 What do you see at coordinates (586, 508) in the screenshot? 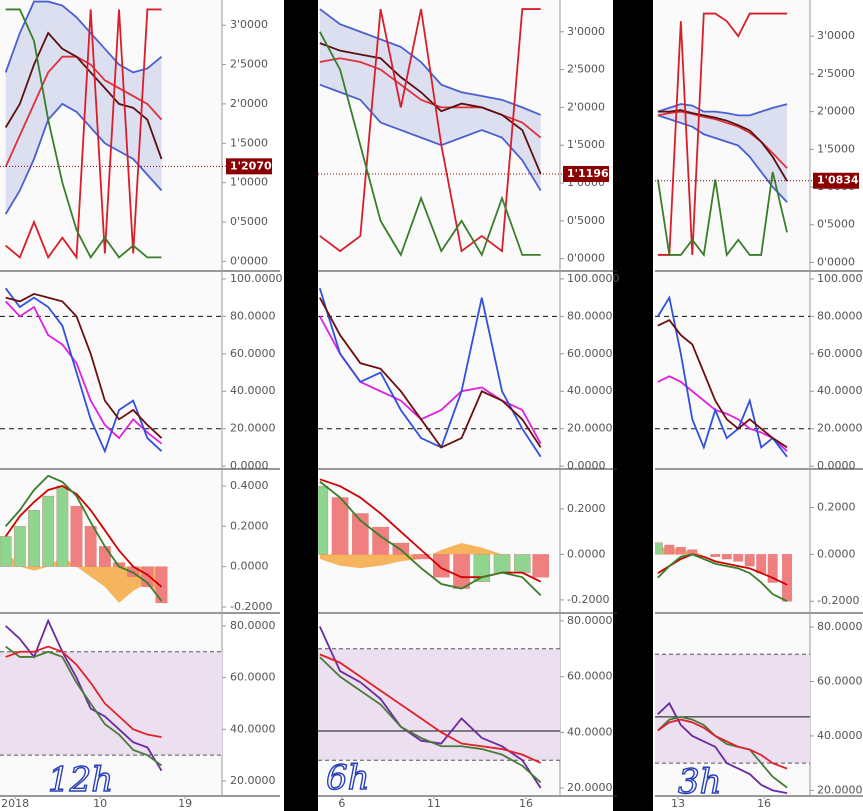
I see `y-tick-label: 0.2000` at bounding box center [586, 508].